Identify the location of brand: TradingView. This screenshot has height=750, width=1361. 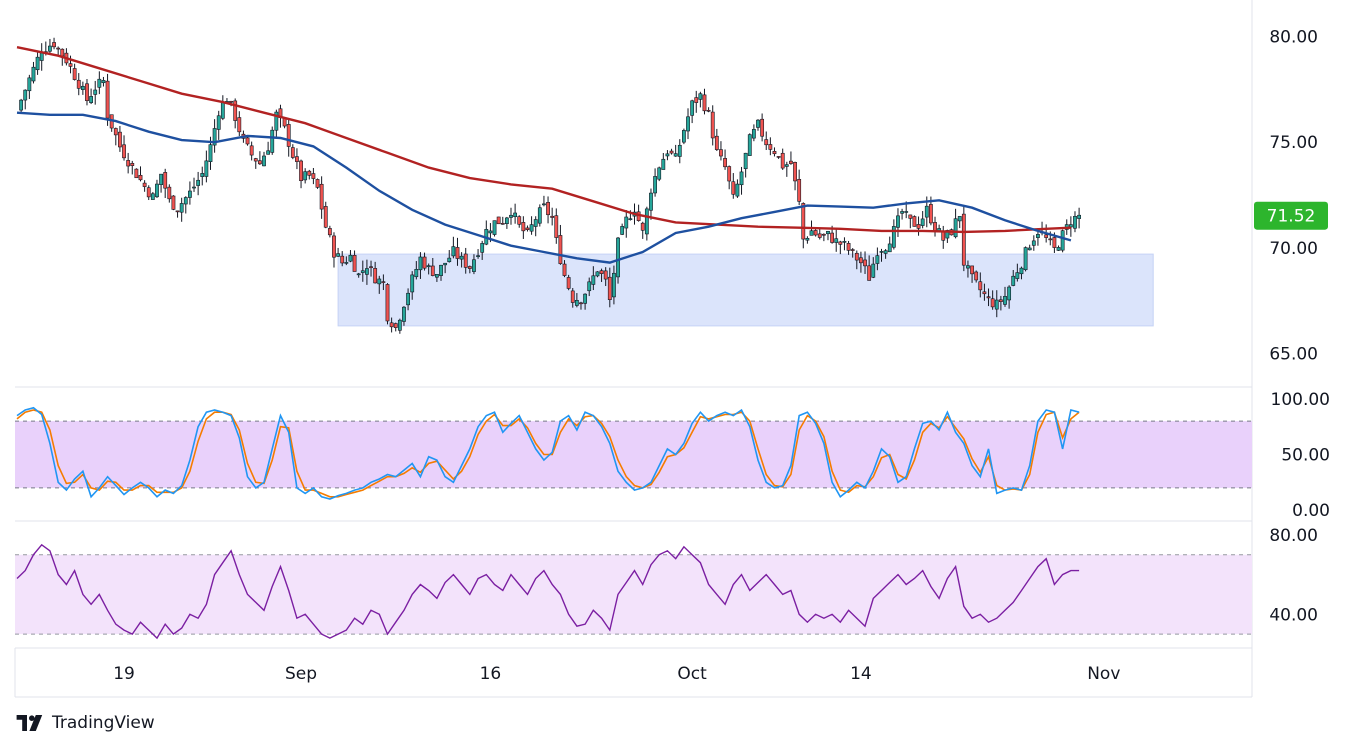
(85, 723).